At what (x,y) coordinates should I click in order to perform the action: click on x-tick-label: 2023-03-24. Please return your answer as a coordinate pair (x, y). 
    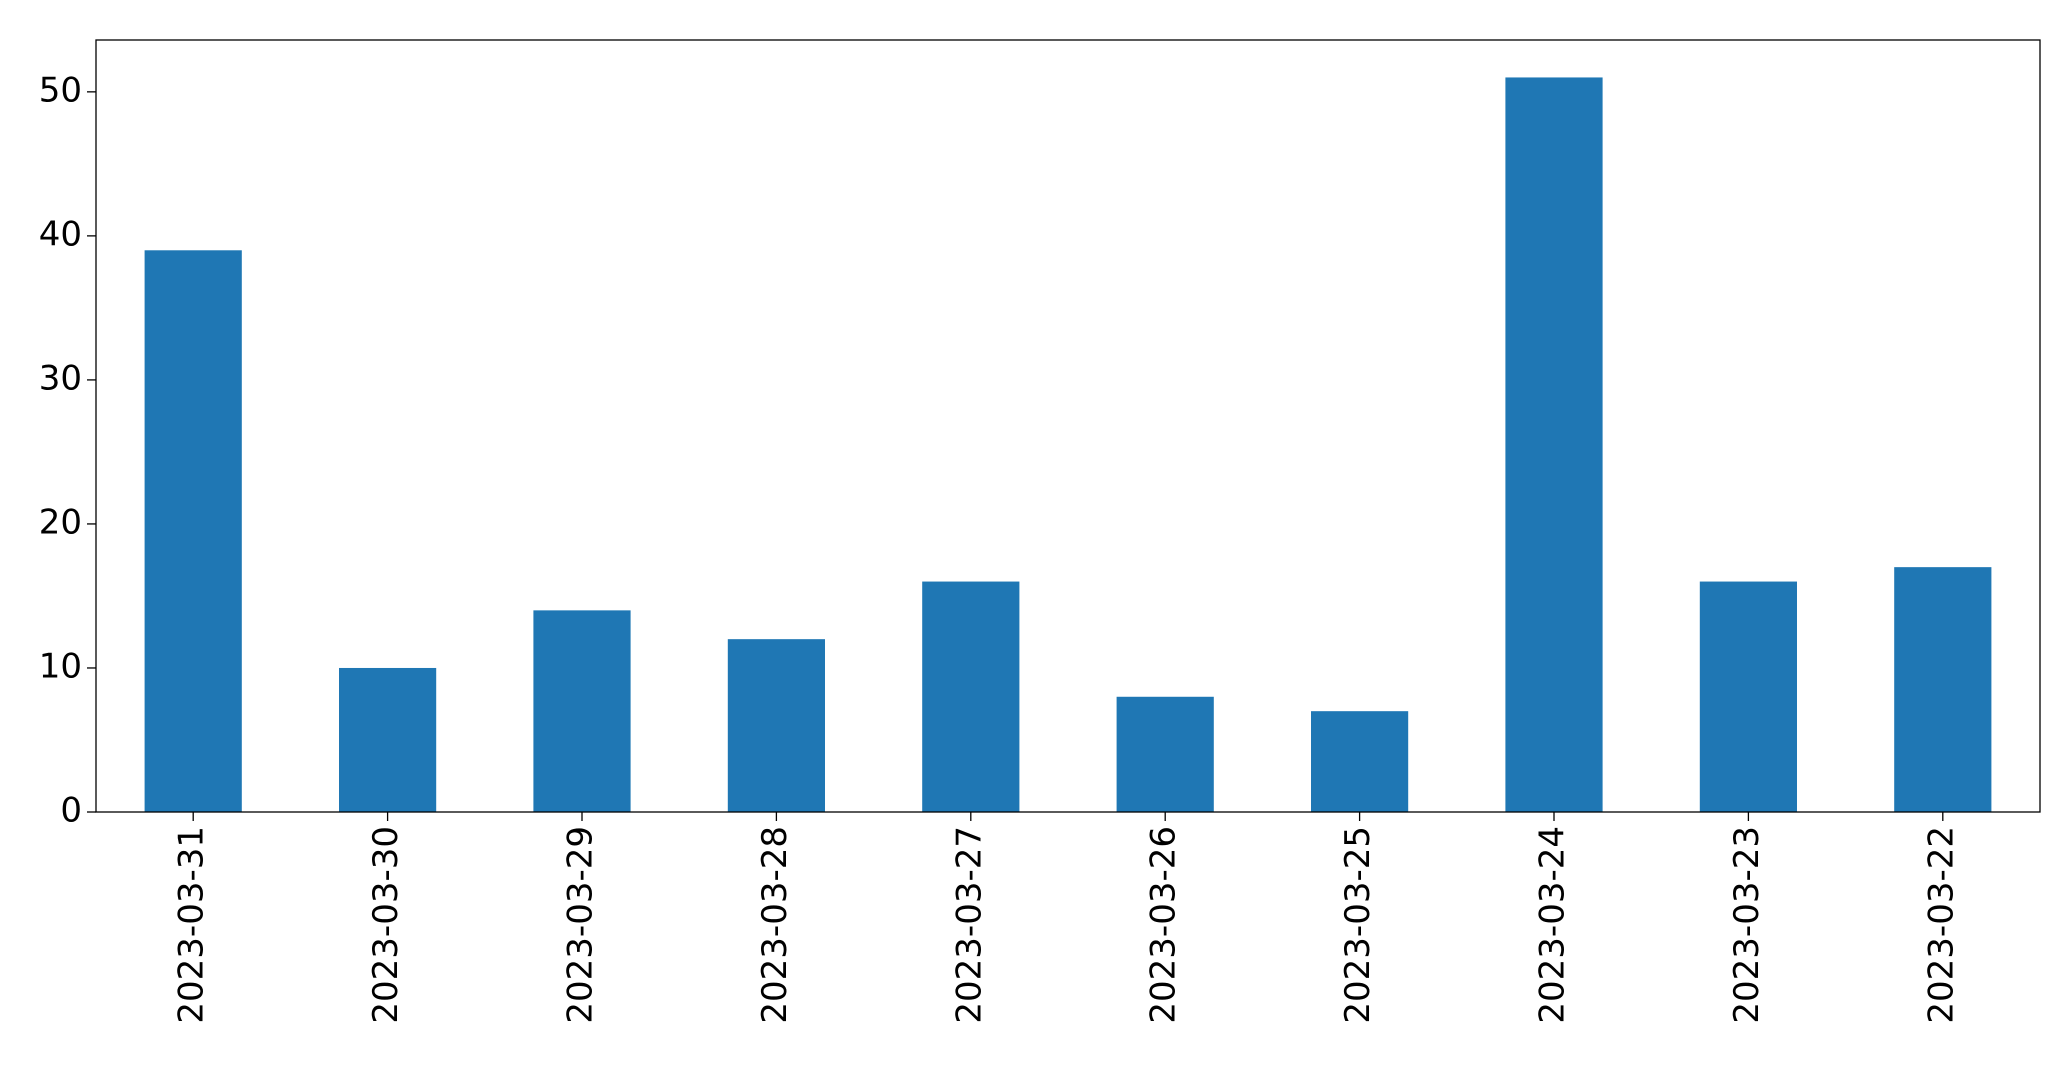
    Looking at the image, I should click on (1553, 925).